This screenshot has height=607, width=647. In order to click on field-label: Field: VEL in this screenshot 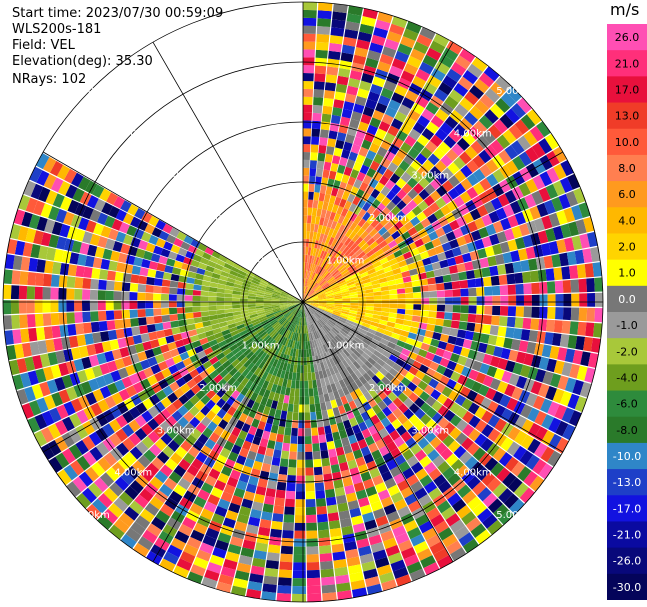, I will do `click(43, 45)`.